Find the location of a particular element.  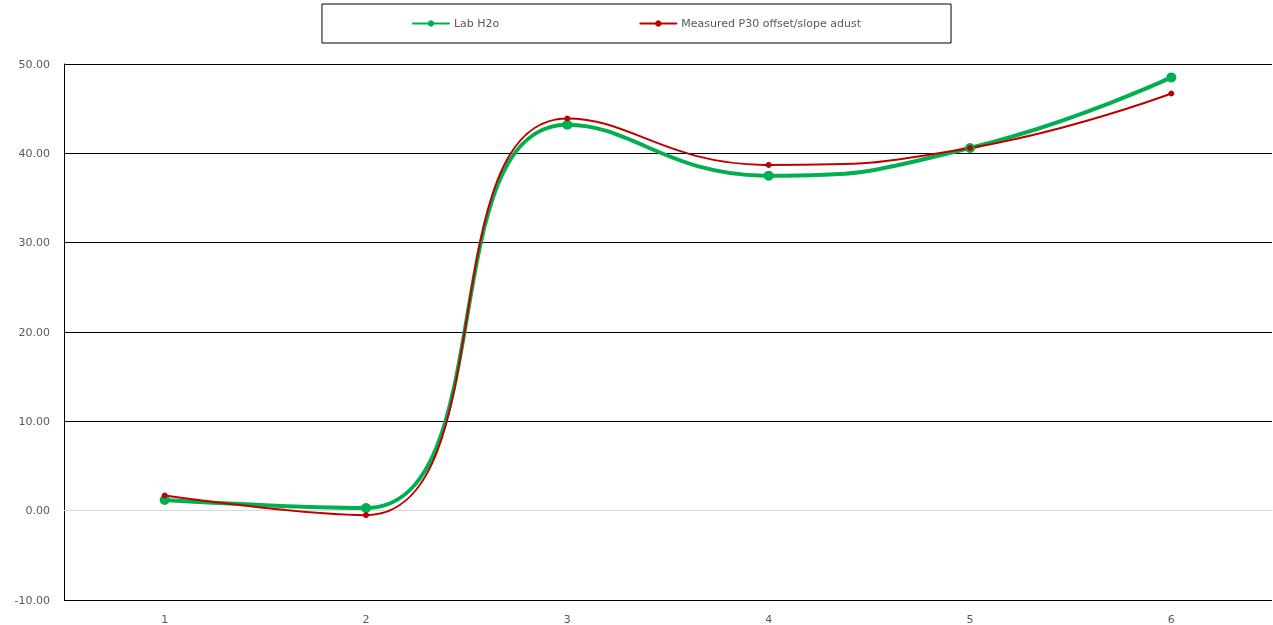

y-tick-label: 10.00 is located at coordinates (34, 421).